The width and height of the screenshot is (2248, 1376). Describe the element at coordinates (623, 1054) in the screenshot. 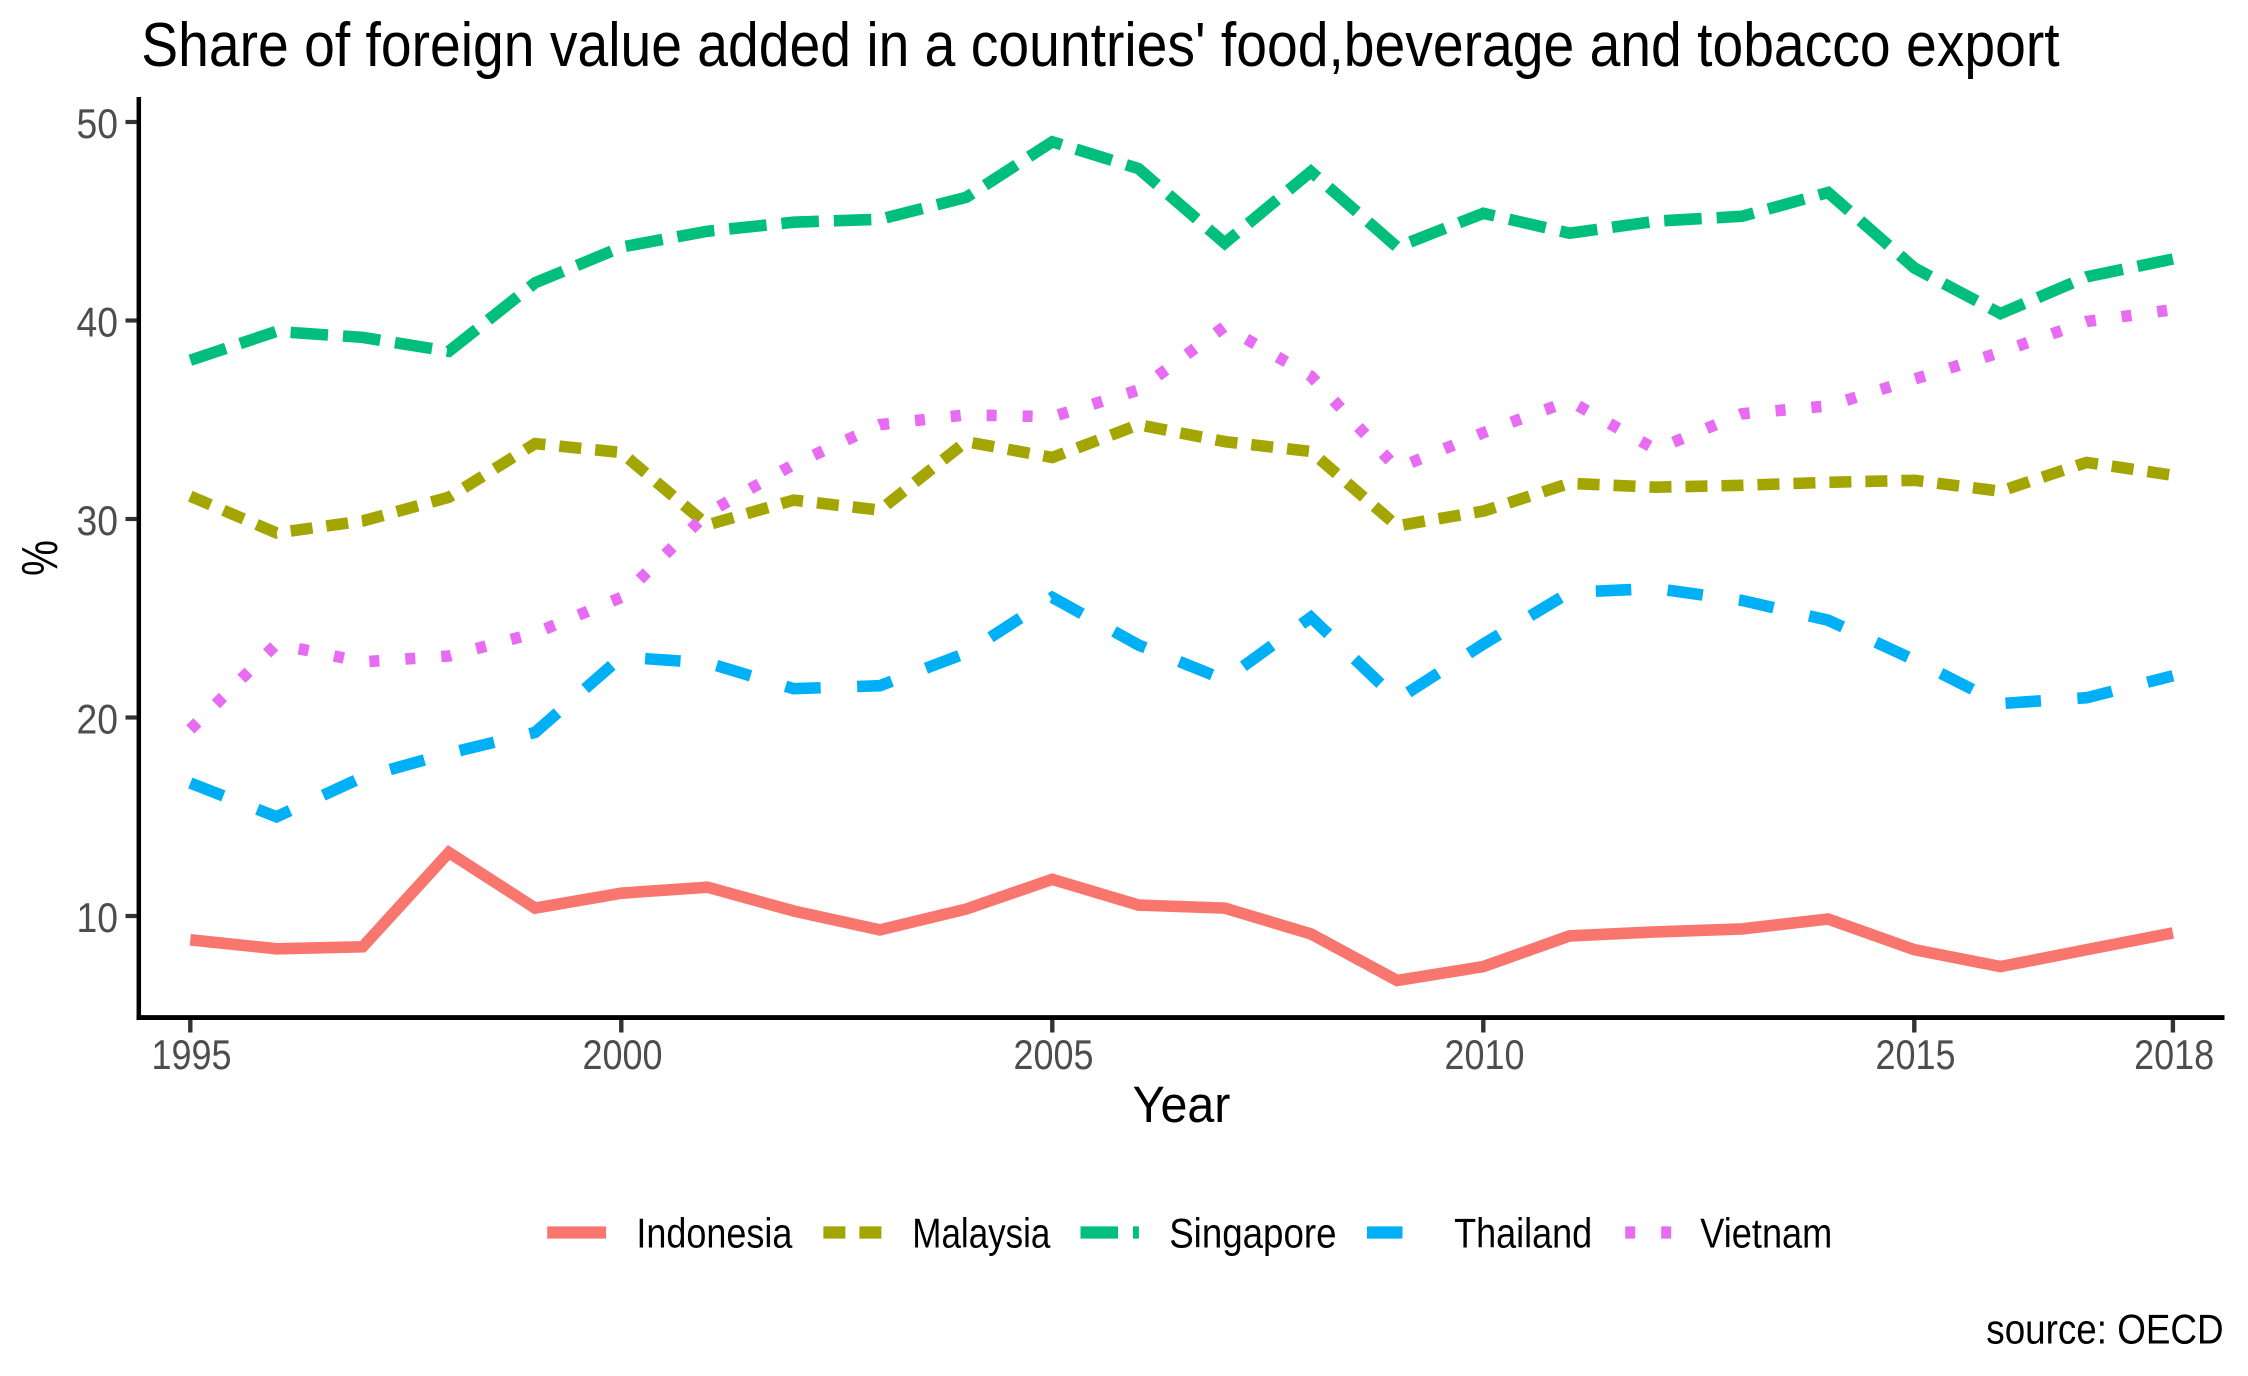

I see `svg-text: 2000` at that location.